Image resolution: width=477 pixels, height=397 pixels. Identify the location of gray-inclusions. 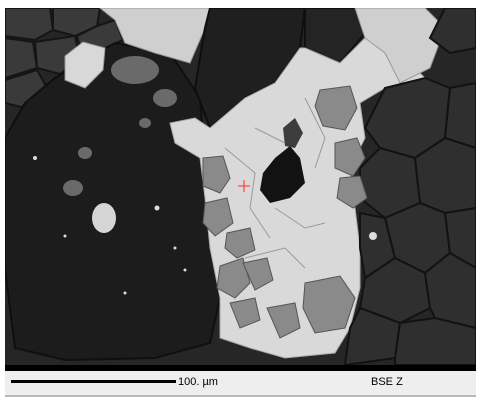
(120, 126).